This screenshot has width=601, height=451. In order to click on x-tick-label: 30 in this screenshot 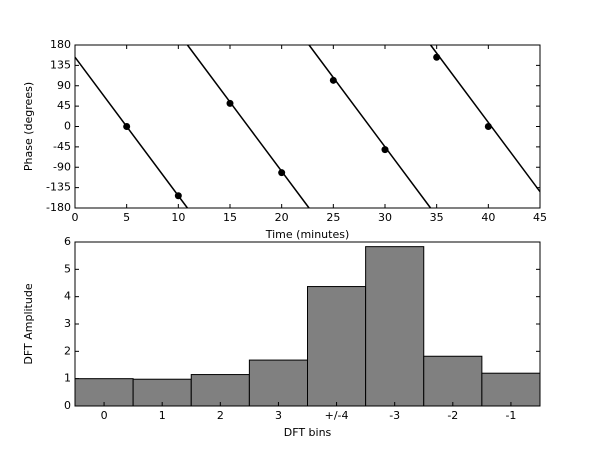, I will do `click(385, 217)`.